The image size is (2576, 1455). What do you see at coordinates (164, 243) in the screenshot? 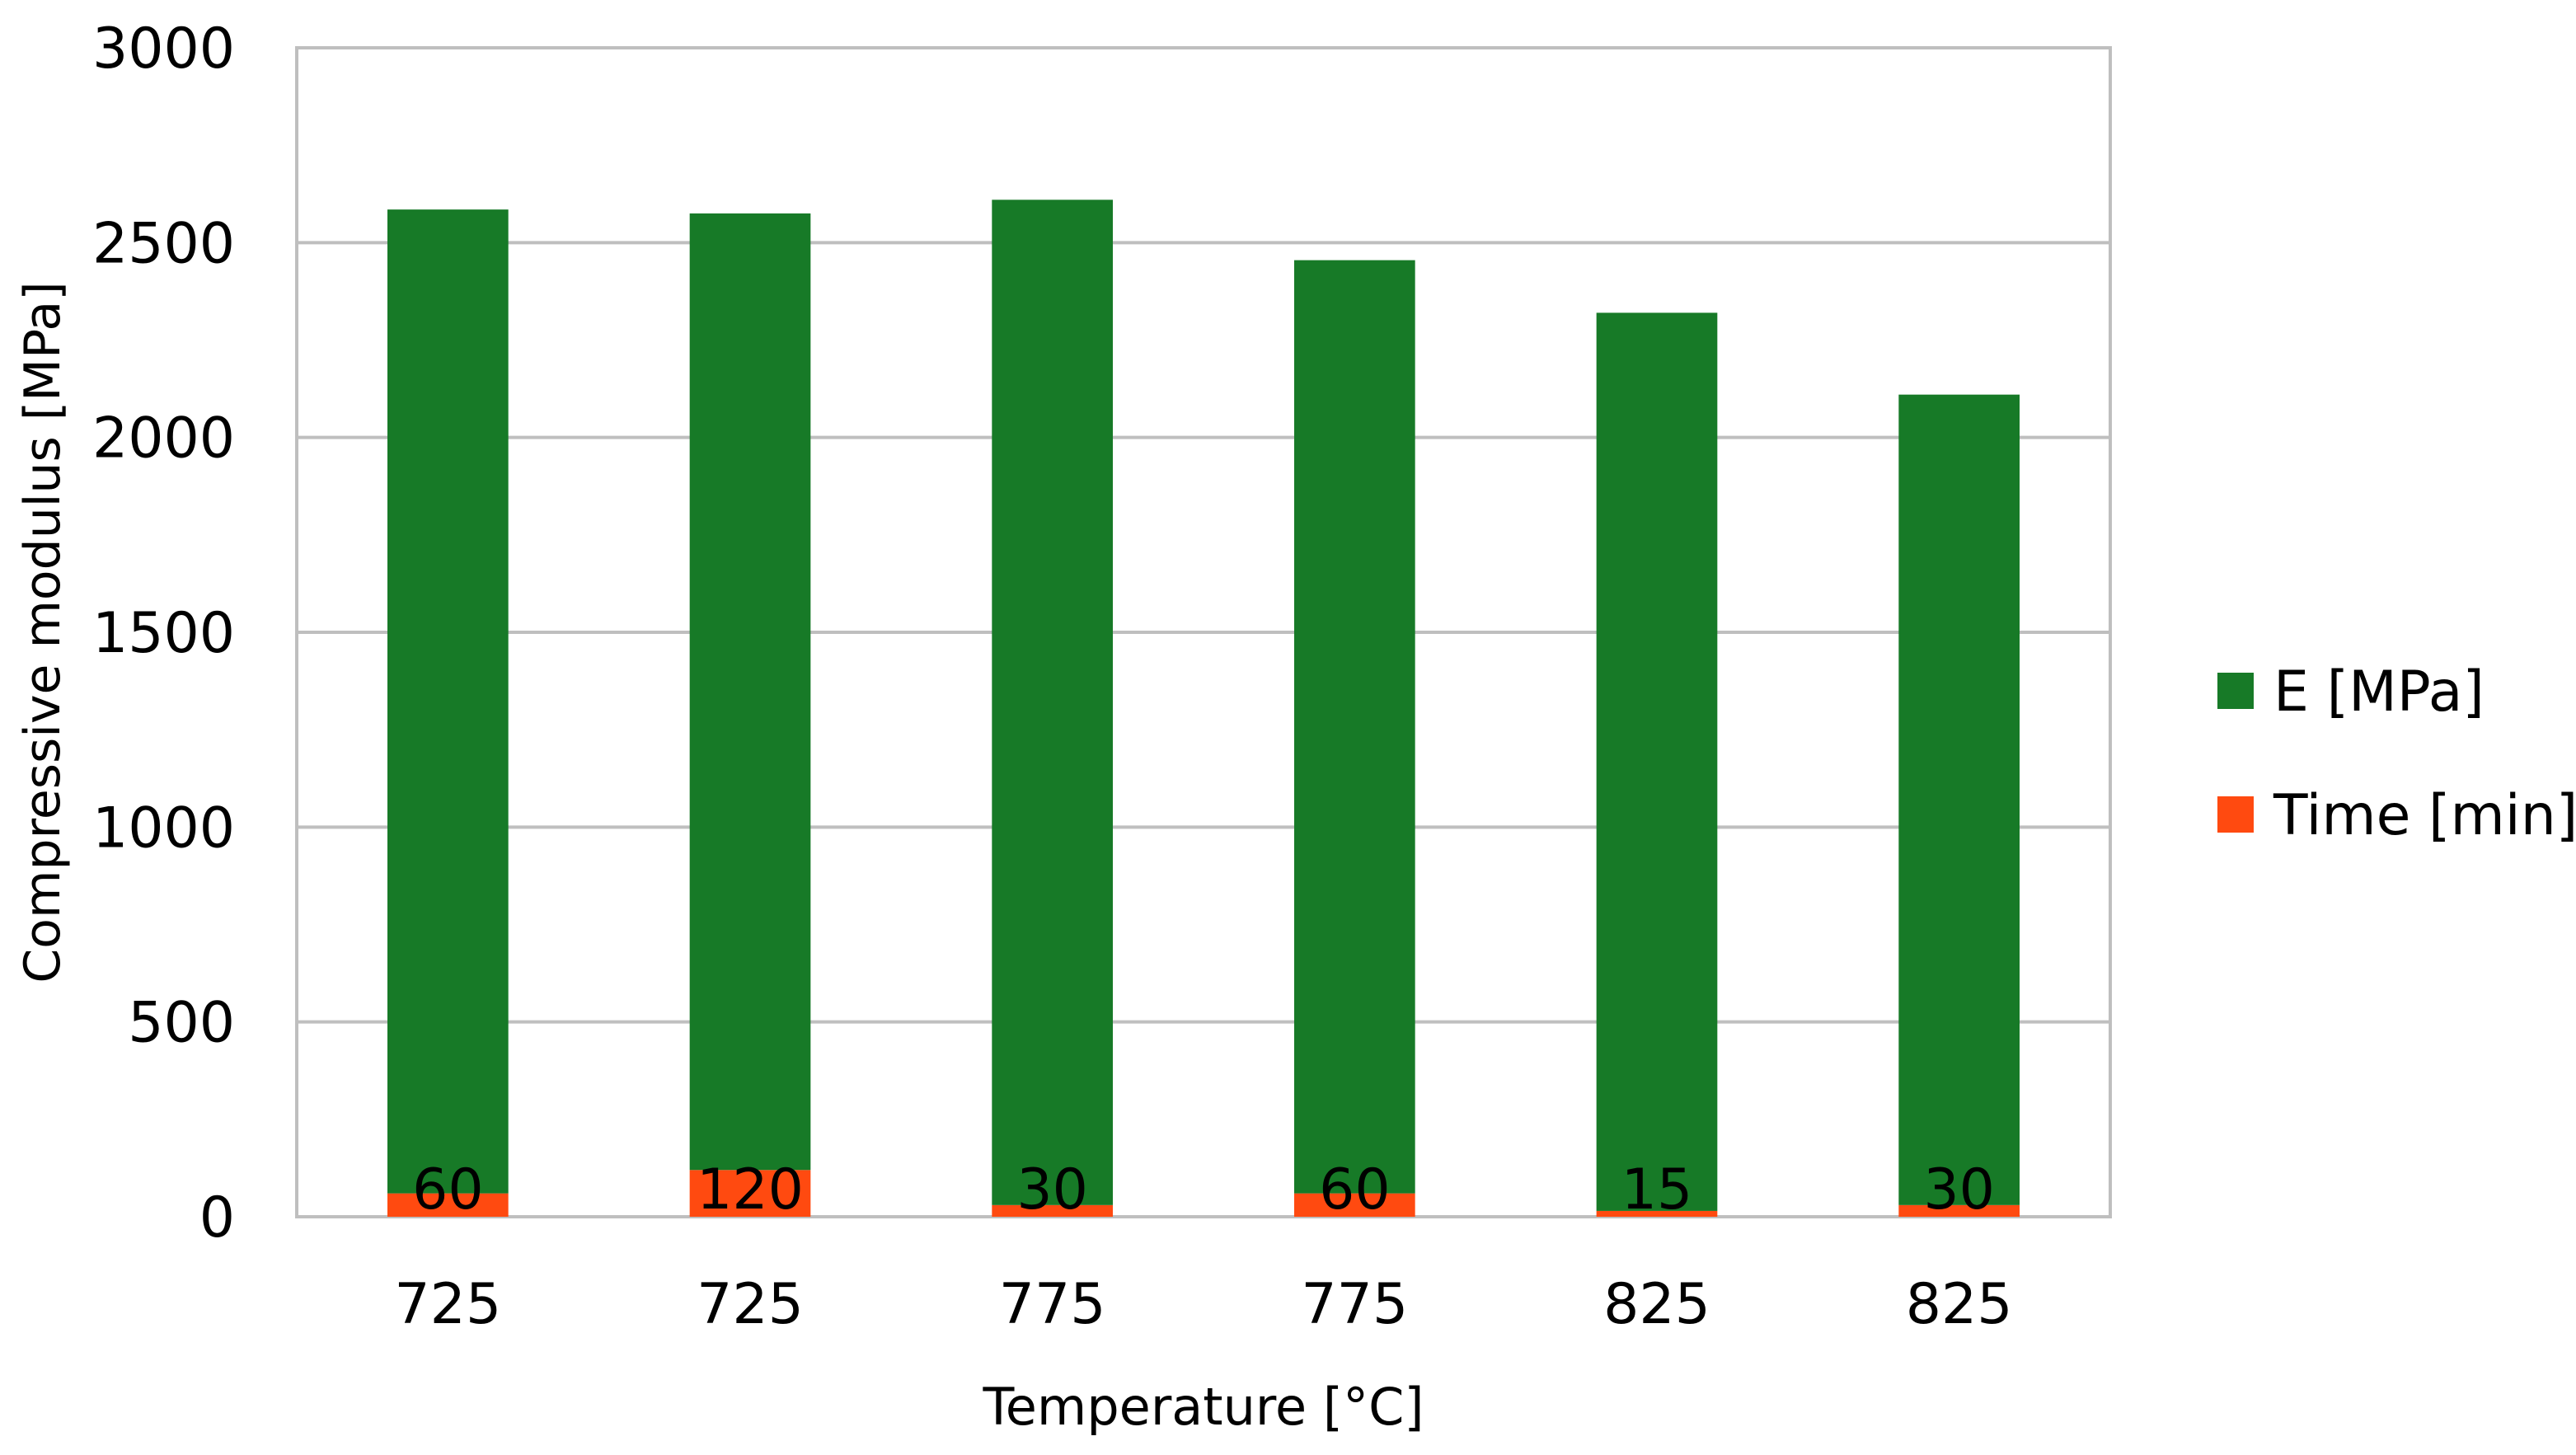
I see `y-tick-label: 2500` at bounding box center [164, 243].